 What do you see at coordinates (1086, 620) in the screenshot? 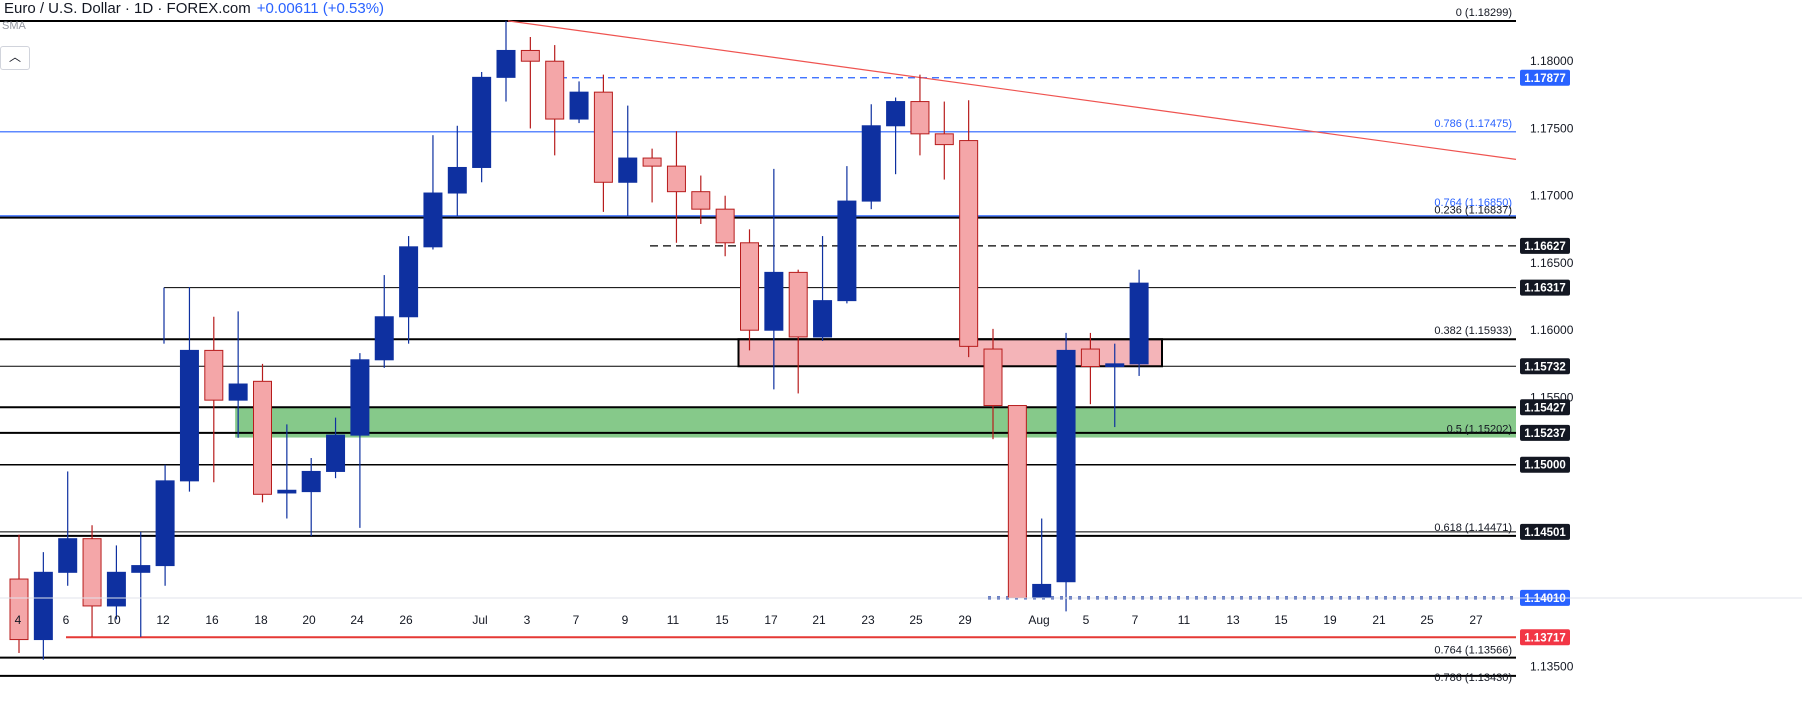
I see `time-tick-label: 5` at bounding box center [1086, 620].